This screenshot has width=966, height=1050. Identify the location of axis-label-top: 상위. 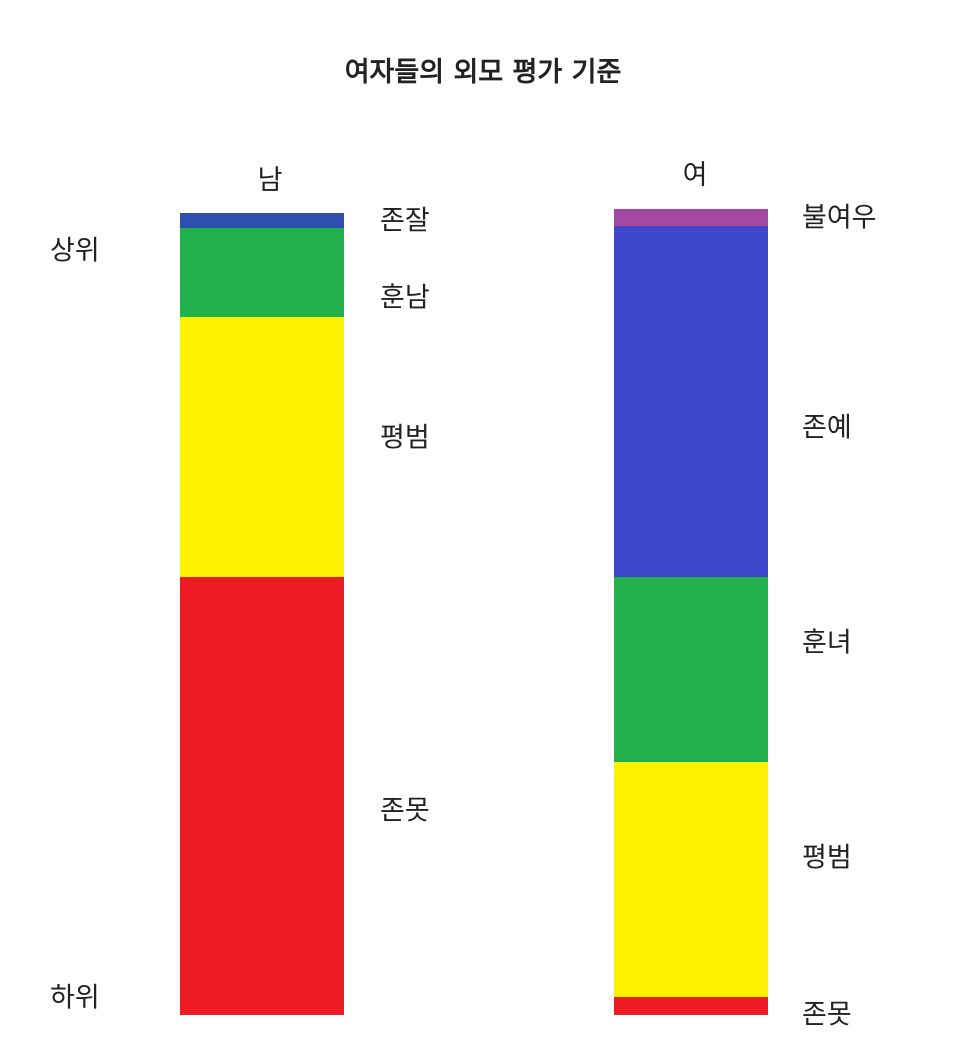
(75, 251).